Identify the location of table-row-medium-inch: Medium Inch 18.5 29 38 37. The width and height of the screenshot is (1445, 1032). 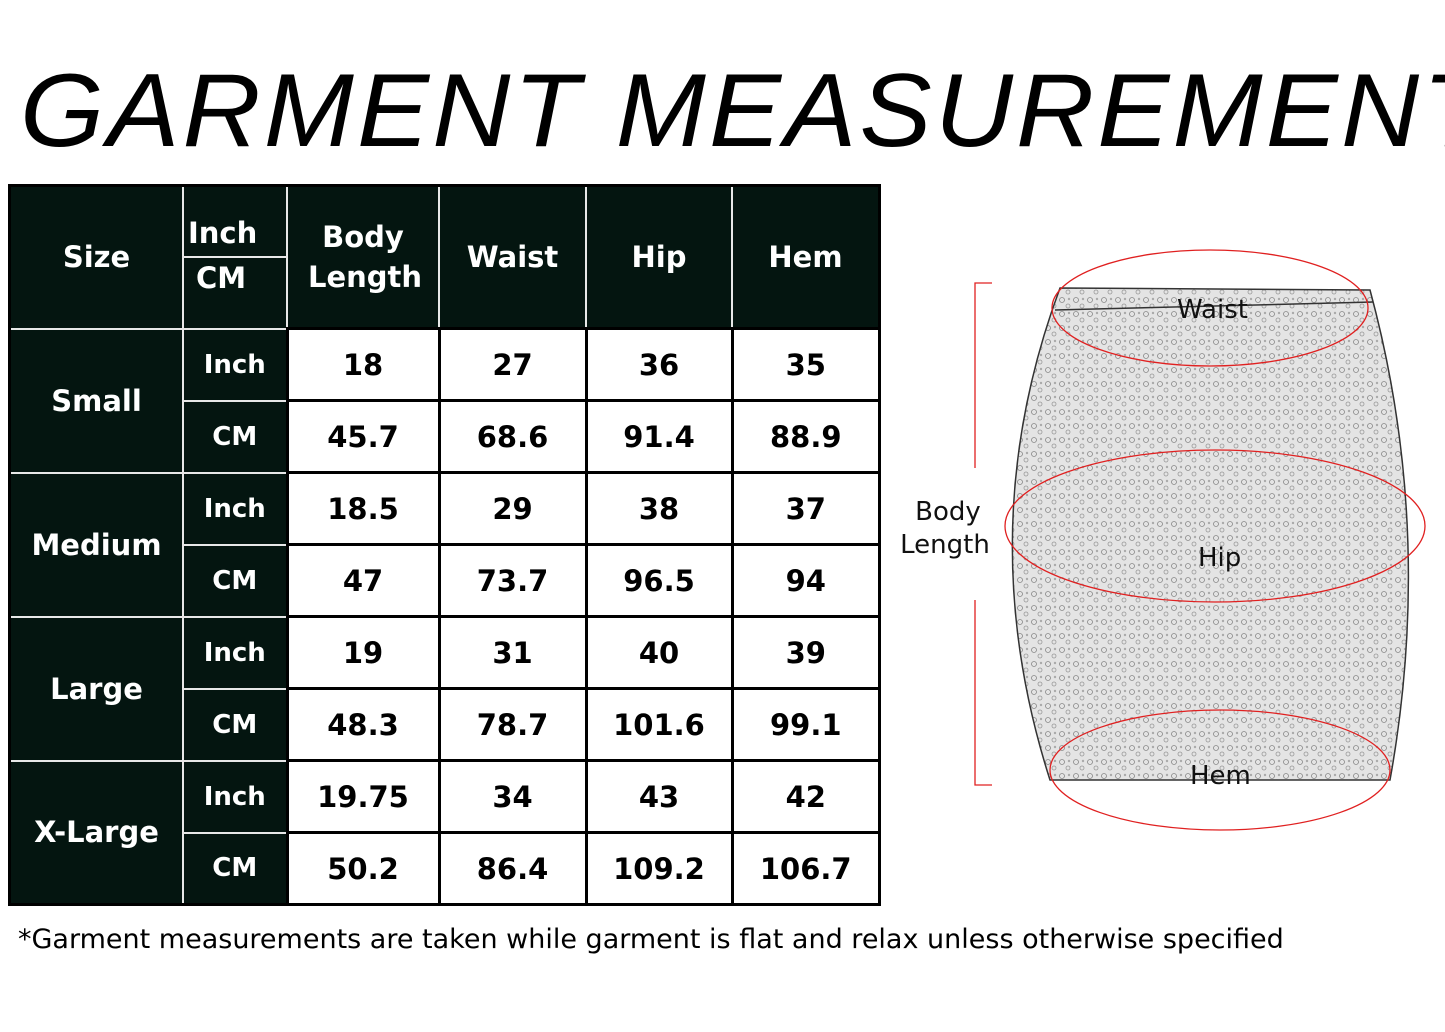
(444, 544).